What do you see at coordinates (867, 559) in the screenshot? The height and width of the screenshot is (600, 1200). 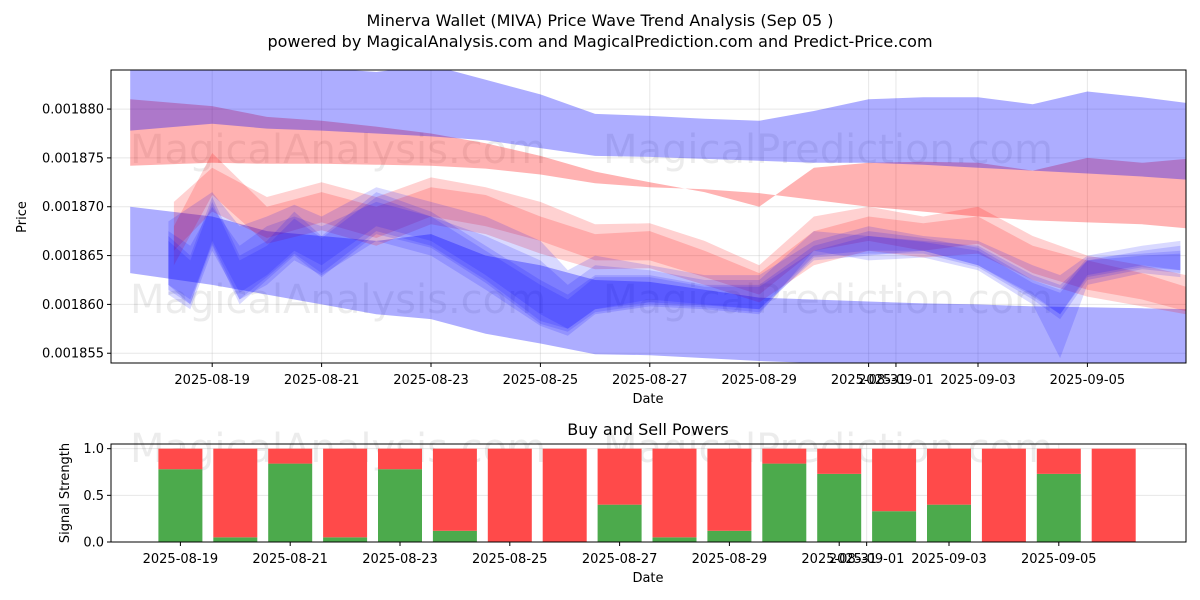 I see `signal-x-tick-label: 2025-09-01` at bounding box center [867, 559].